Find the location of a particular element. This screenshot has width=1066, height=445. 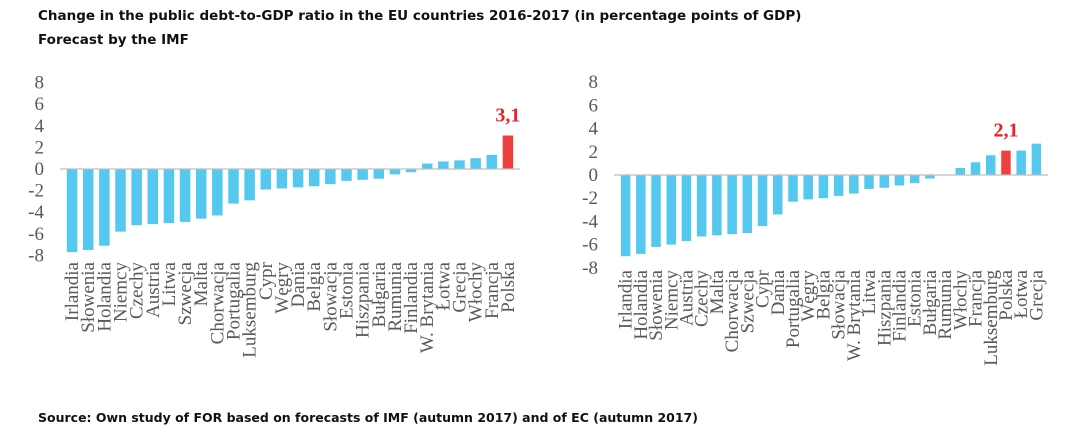

bar-Polska is located at coordinates (1006, 162).